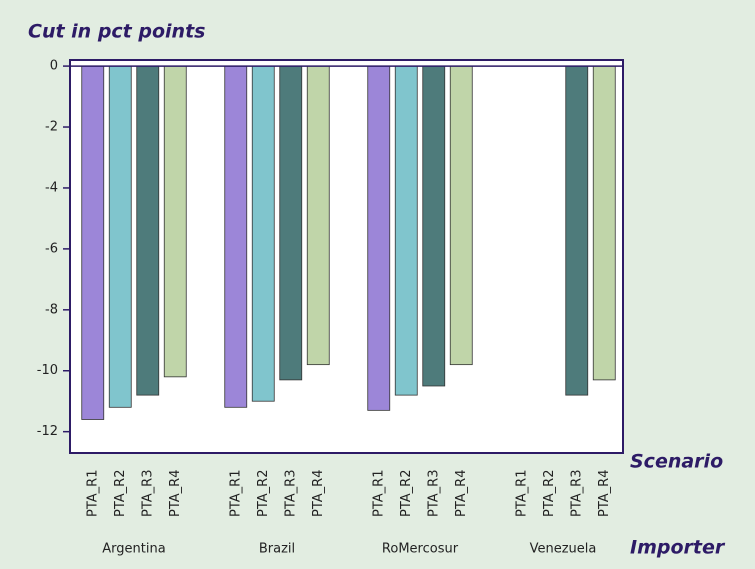 The image size is (755, 569). I want to click on scenario-title: Scenario, so click(676, 462).